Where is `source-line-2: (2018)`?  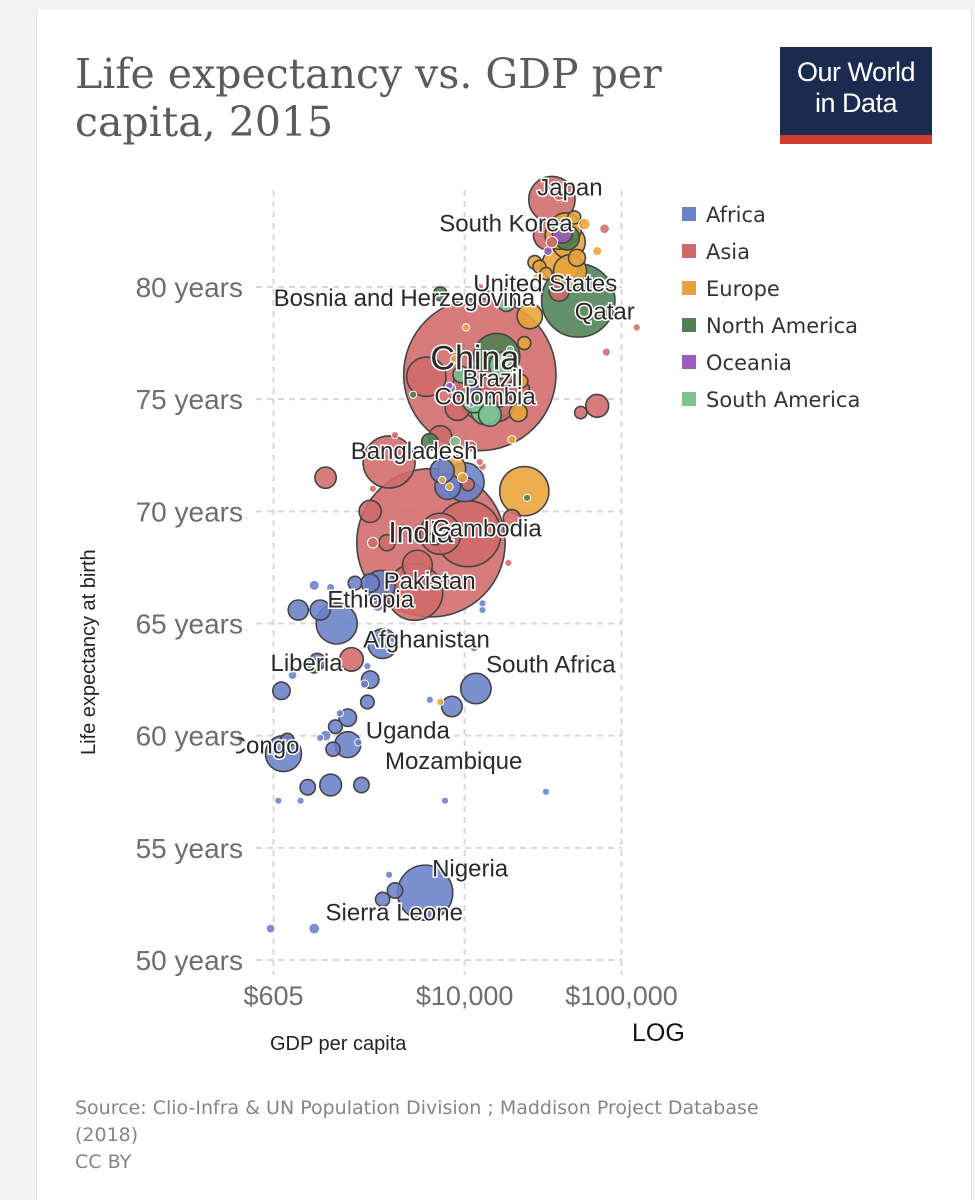
source-line-2: (2018) is located at coordinates (107, 1135).